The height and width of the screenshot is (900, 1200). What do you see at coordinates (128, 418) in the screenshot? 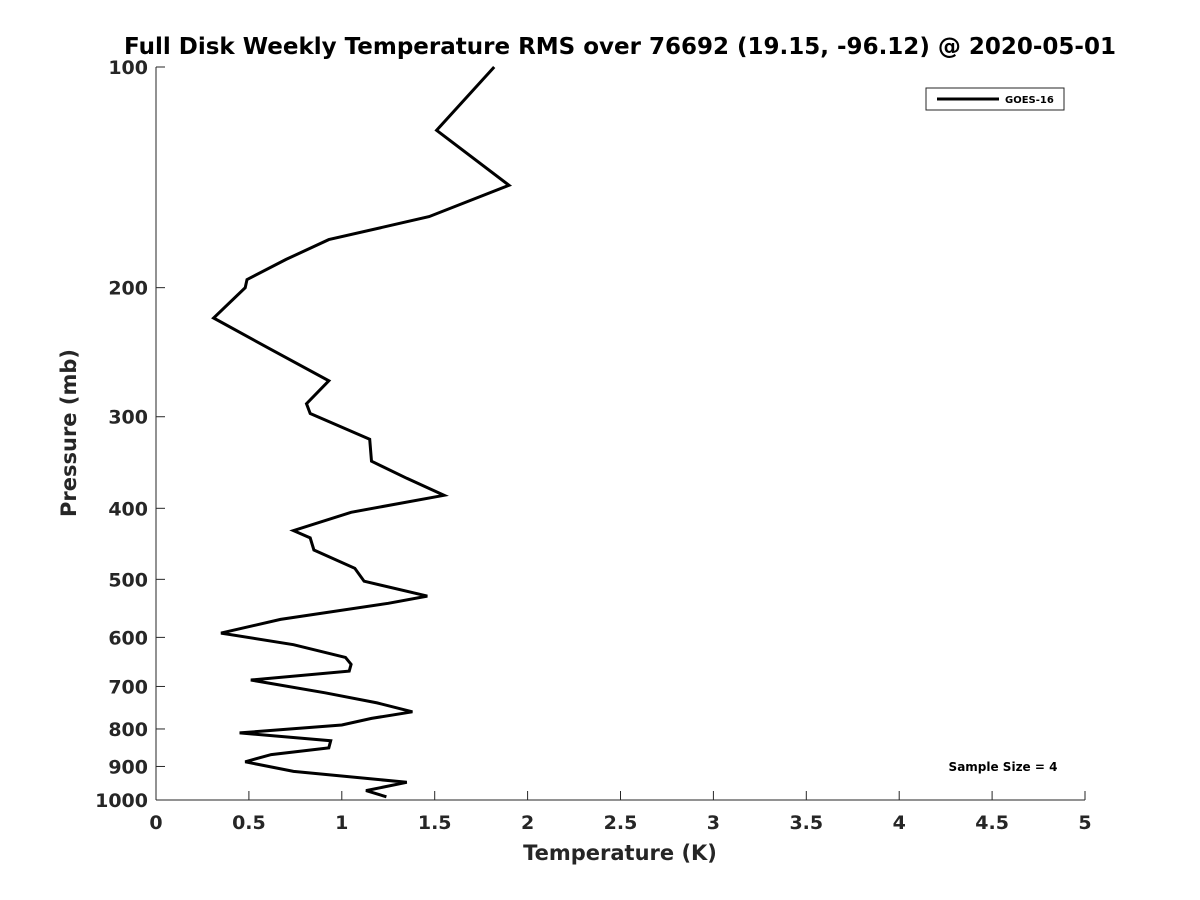
I see `y-tick-label: 300` at bounding box center [128, 418].